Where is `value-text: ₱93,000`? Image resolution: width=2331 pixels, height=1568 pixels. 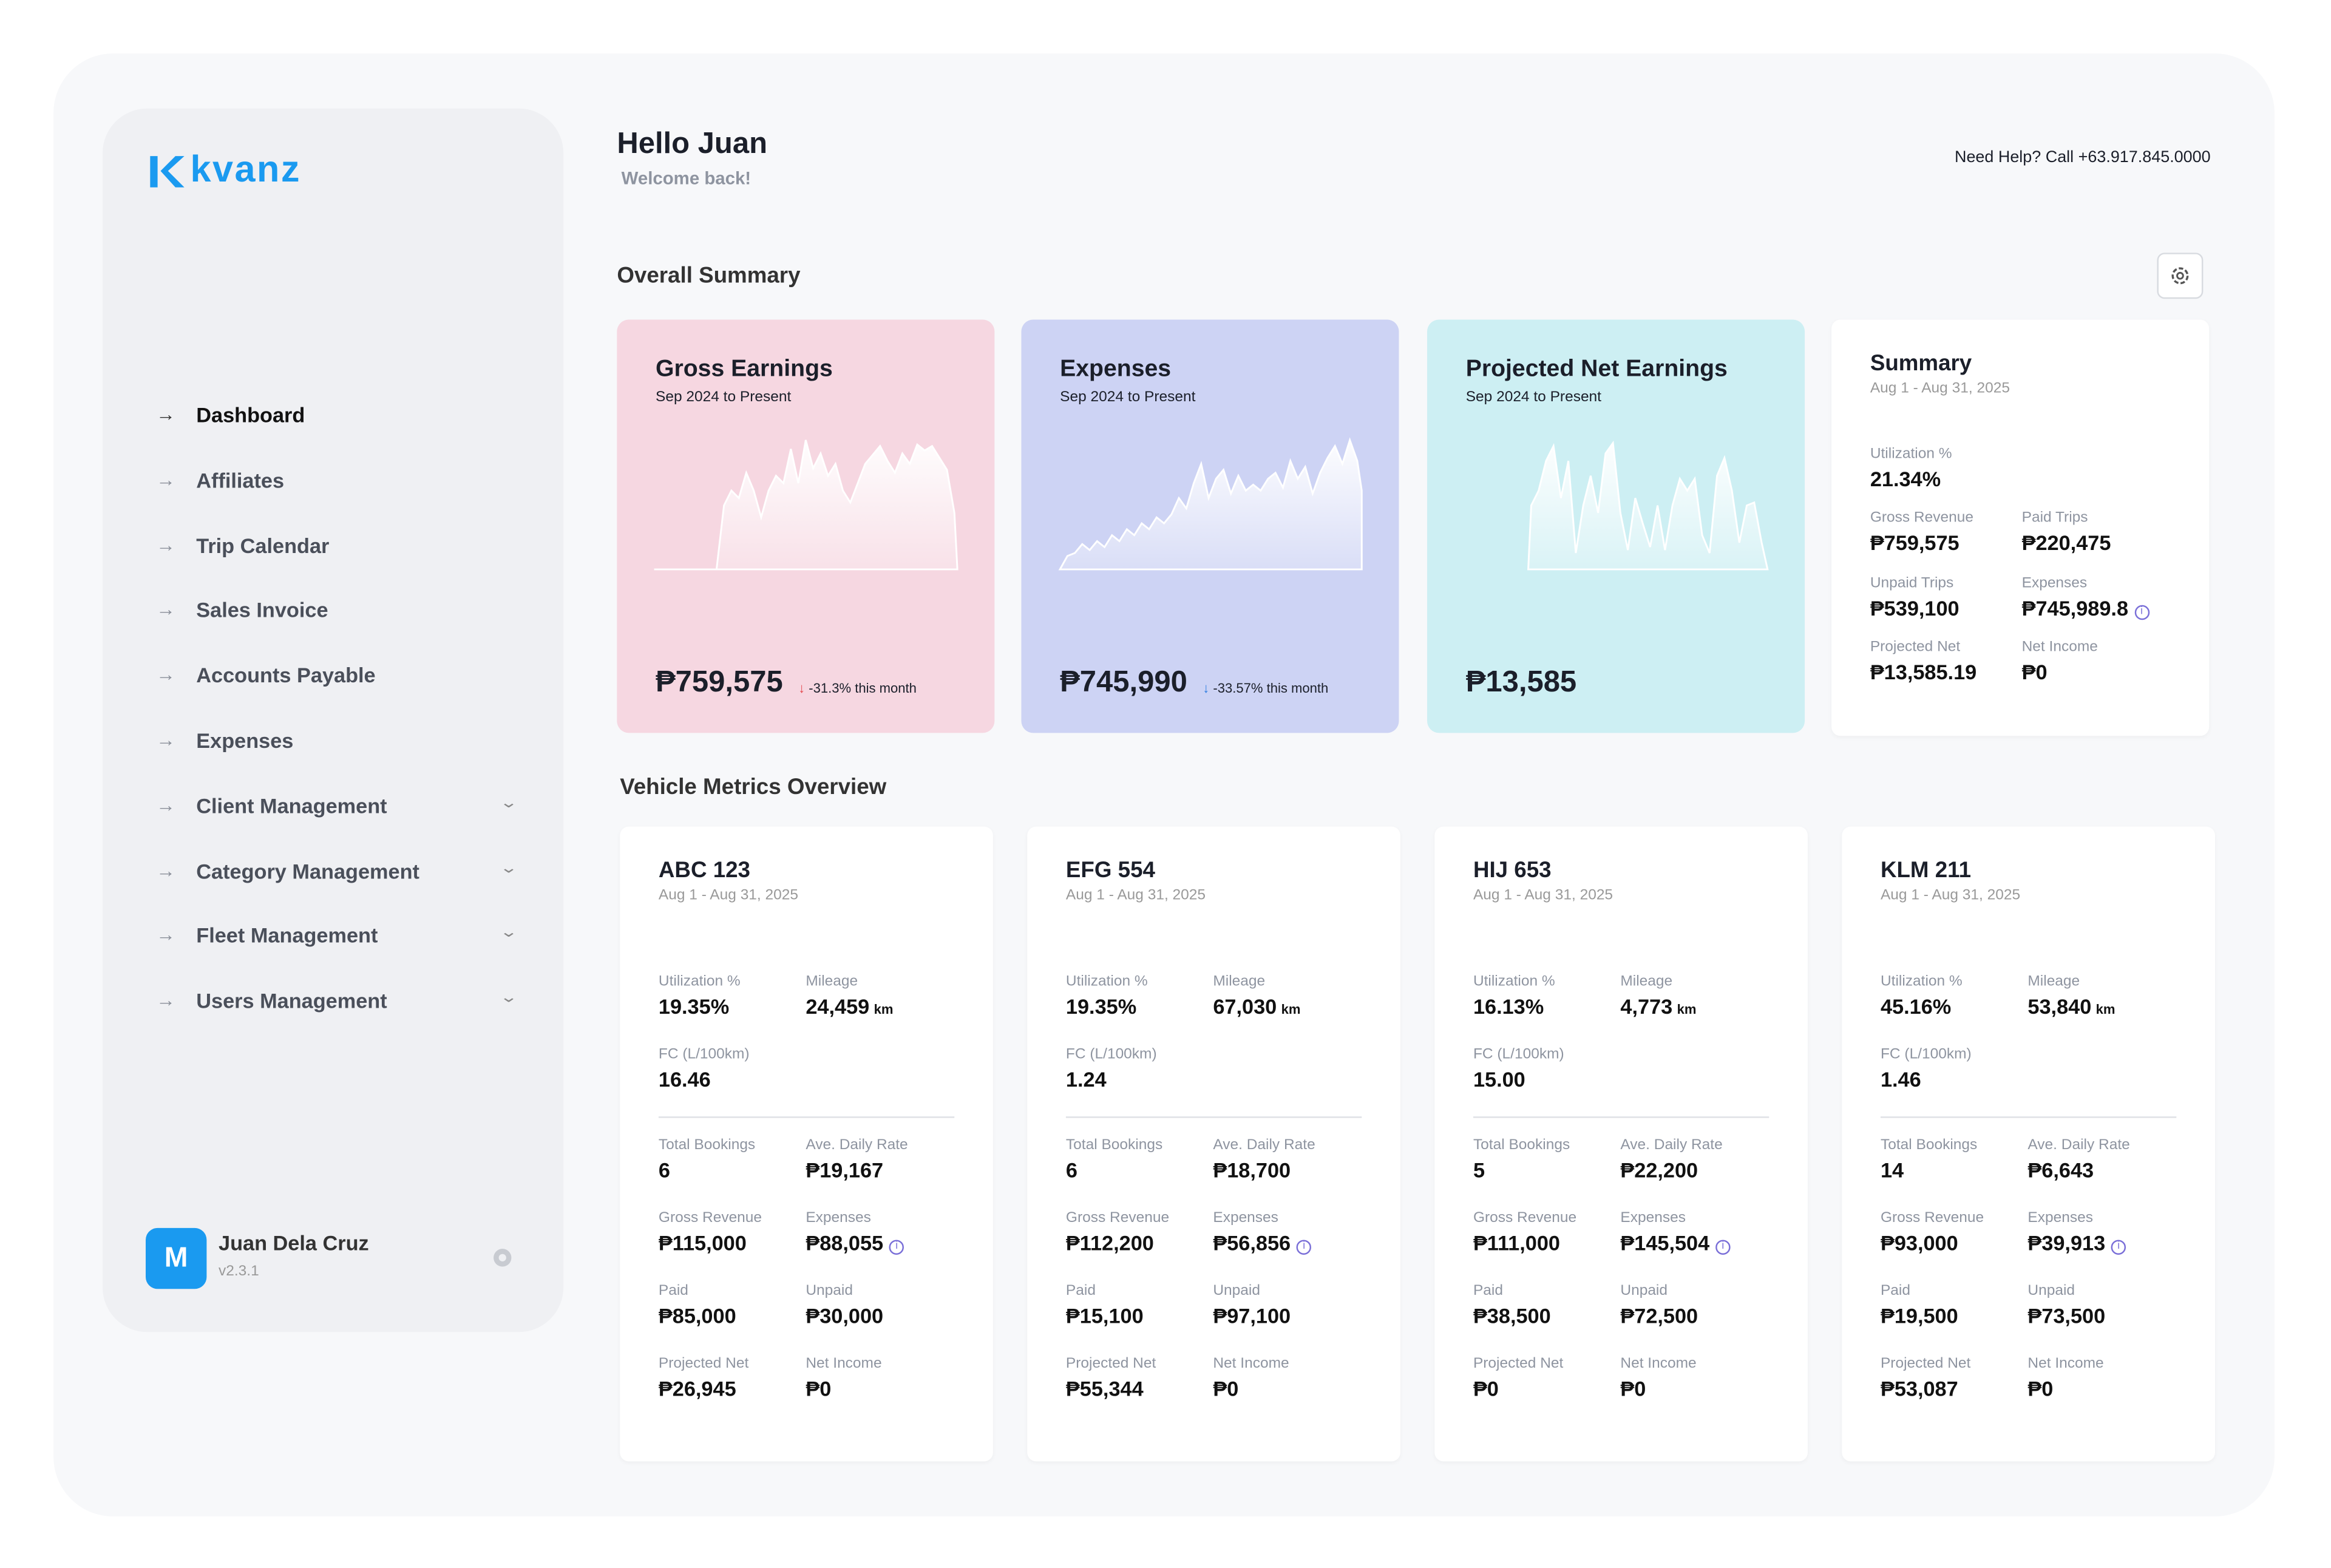
value-text: ₱93,000 is located at coordinates (1919, 1242).